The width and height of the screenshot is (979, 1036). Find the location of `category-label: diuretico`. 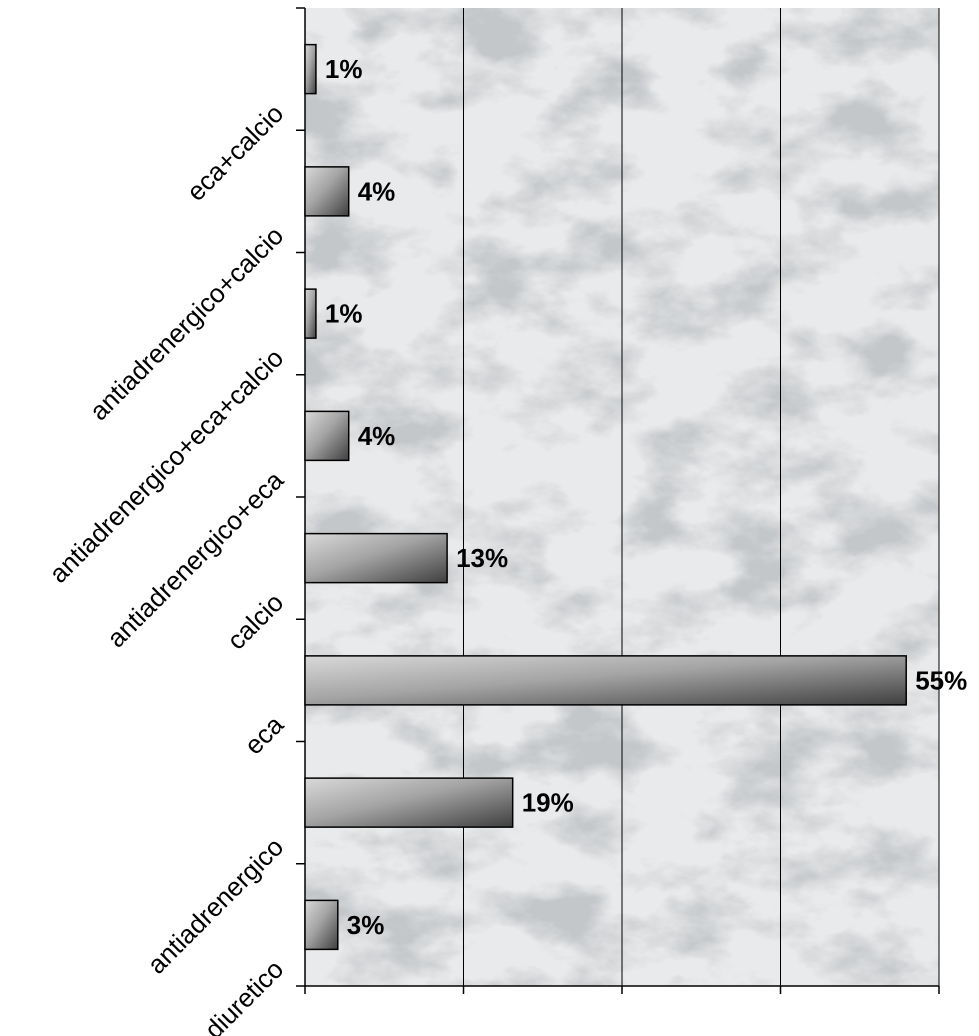

category-label: diuretico is located at coordinates (244, 995).